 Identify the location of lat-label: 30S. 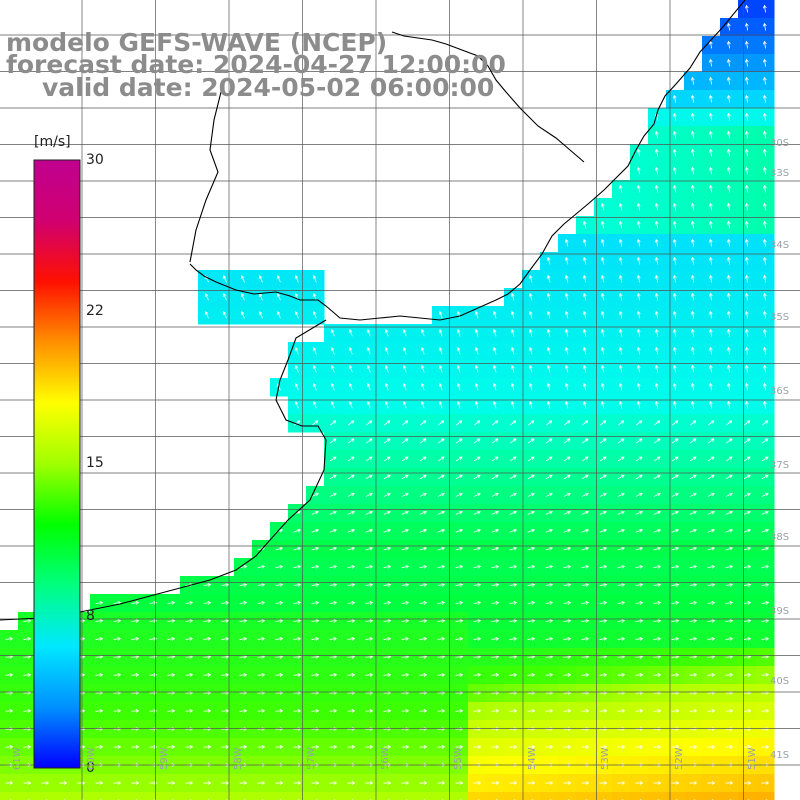
(780, 143).